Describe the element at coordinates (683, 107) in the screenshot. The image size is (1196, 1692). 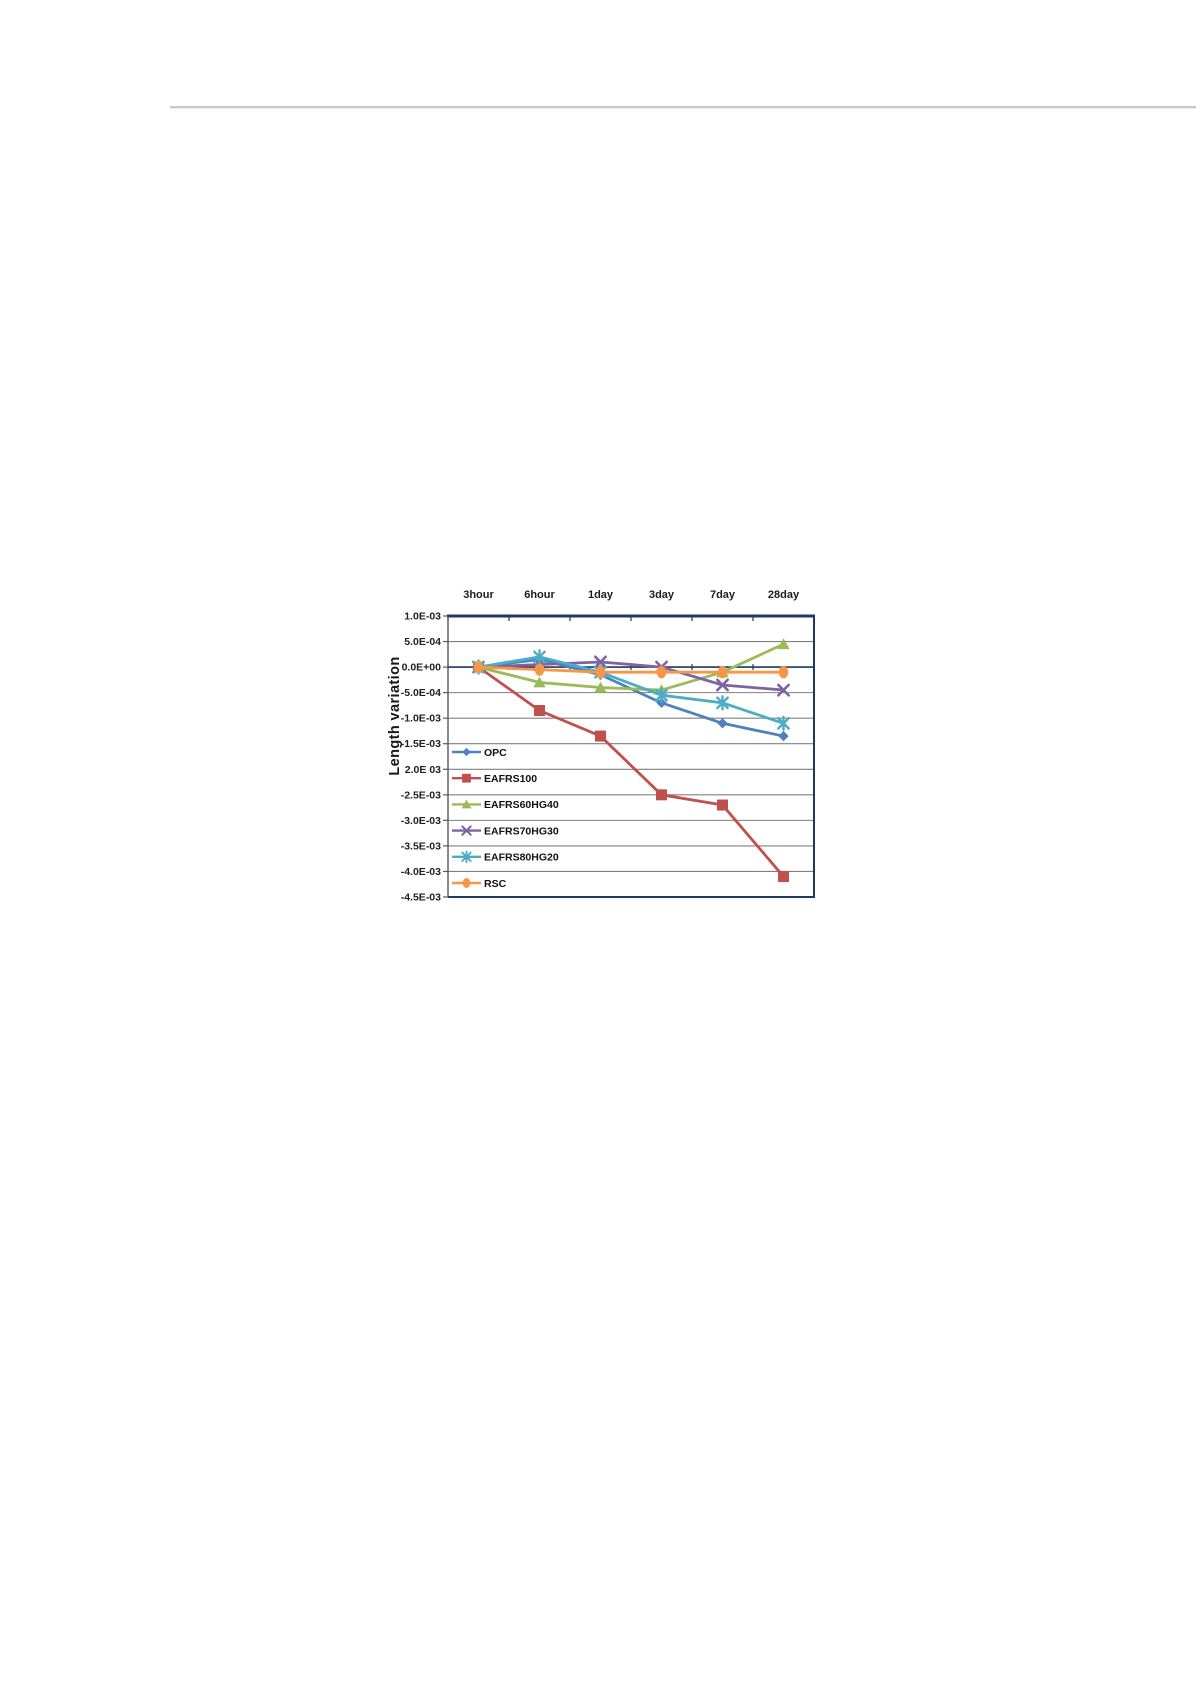
I see `header-rule` at that location.